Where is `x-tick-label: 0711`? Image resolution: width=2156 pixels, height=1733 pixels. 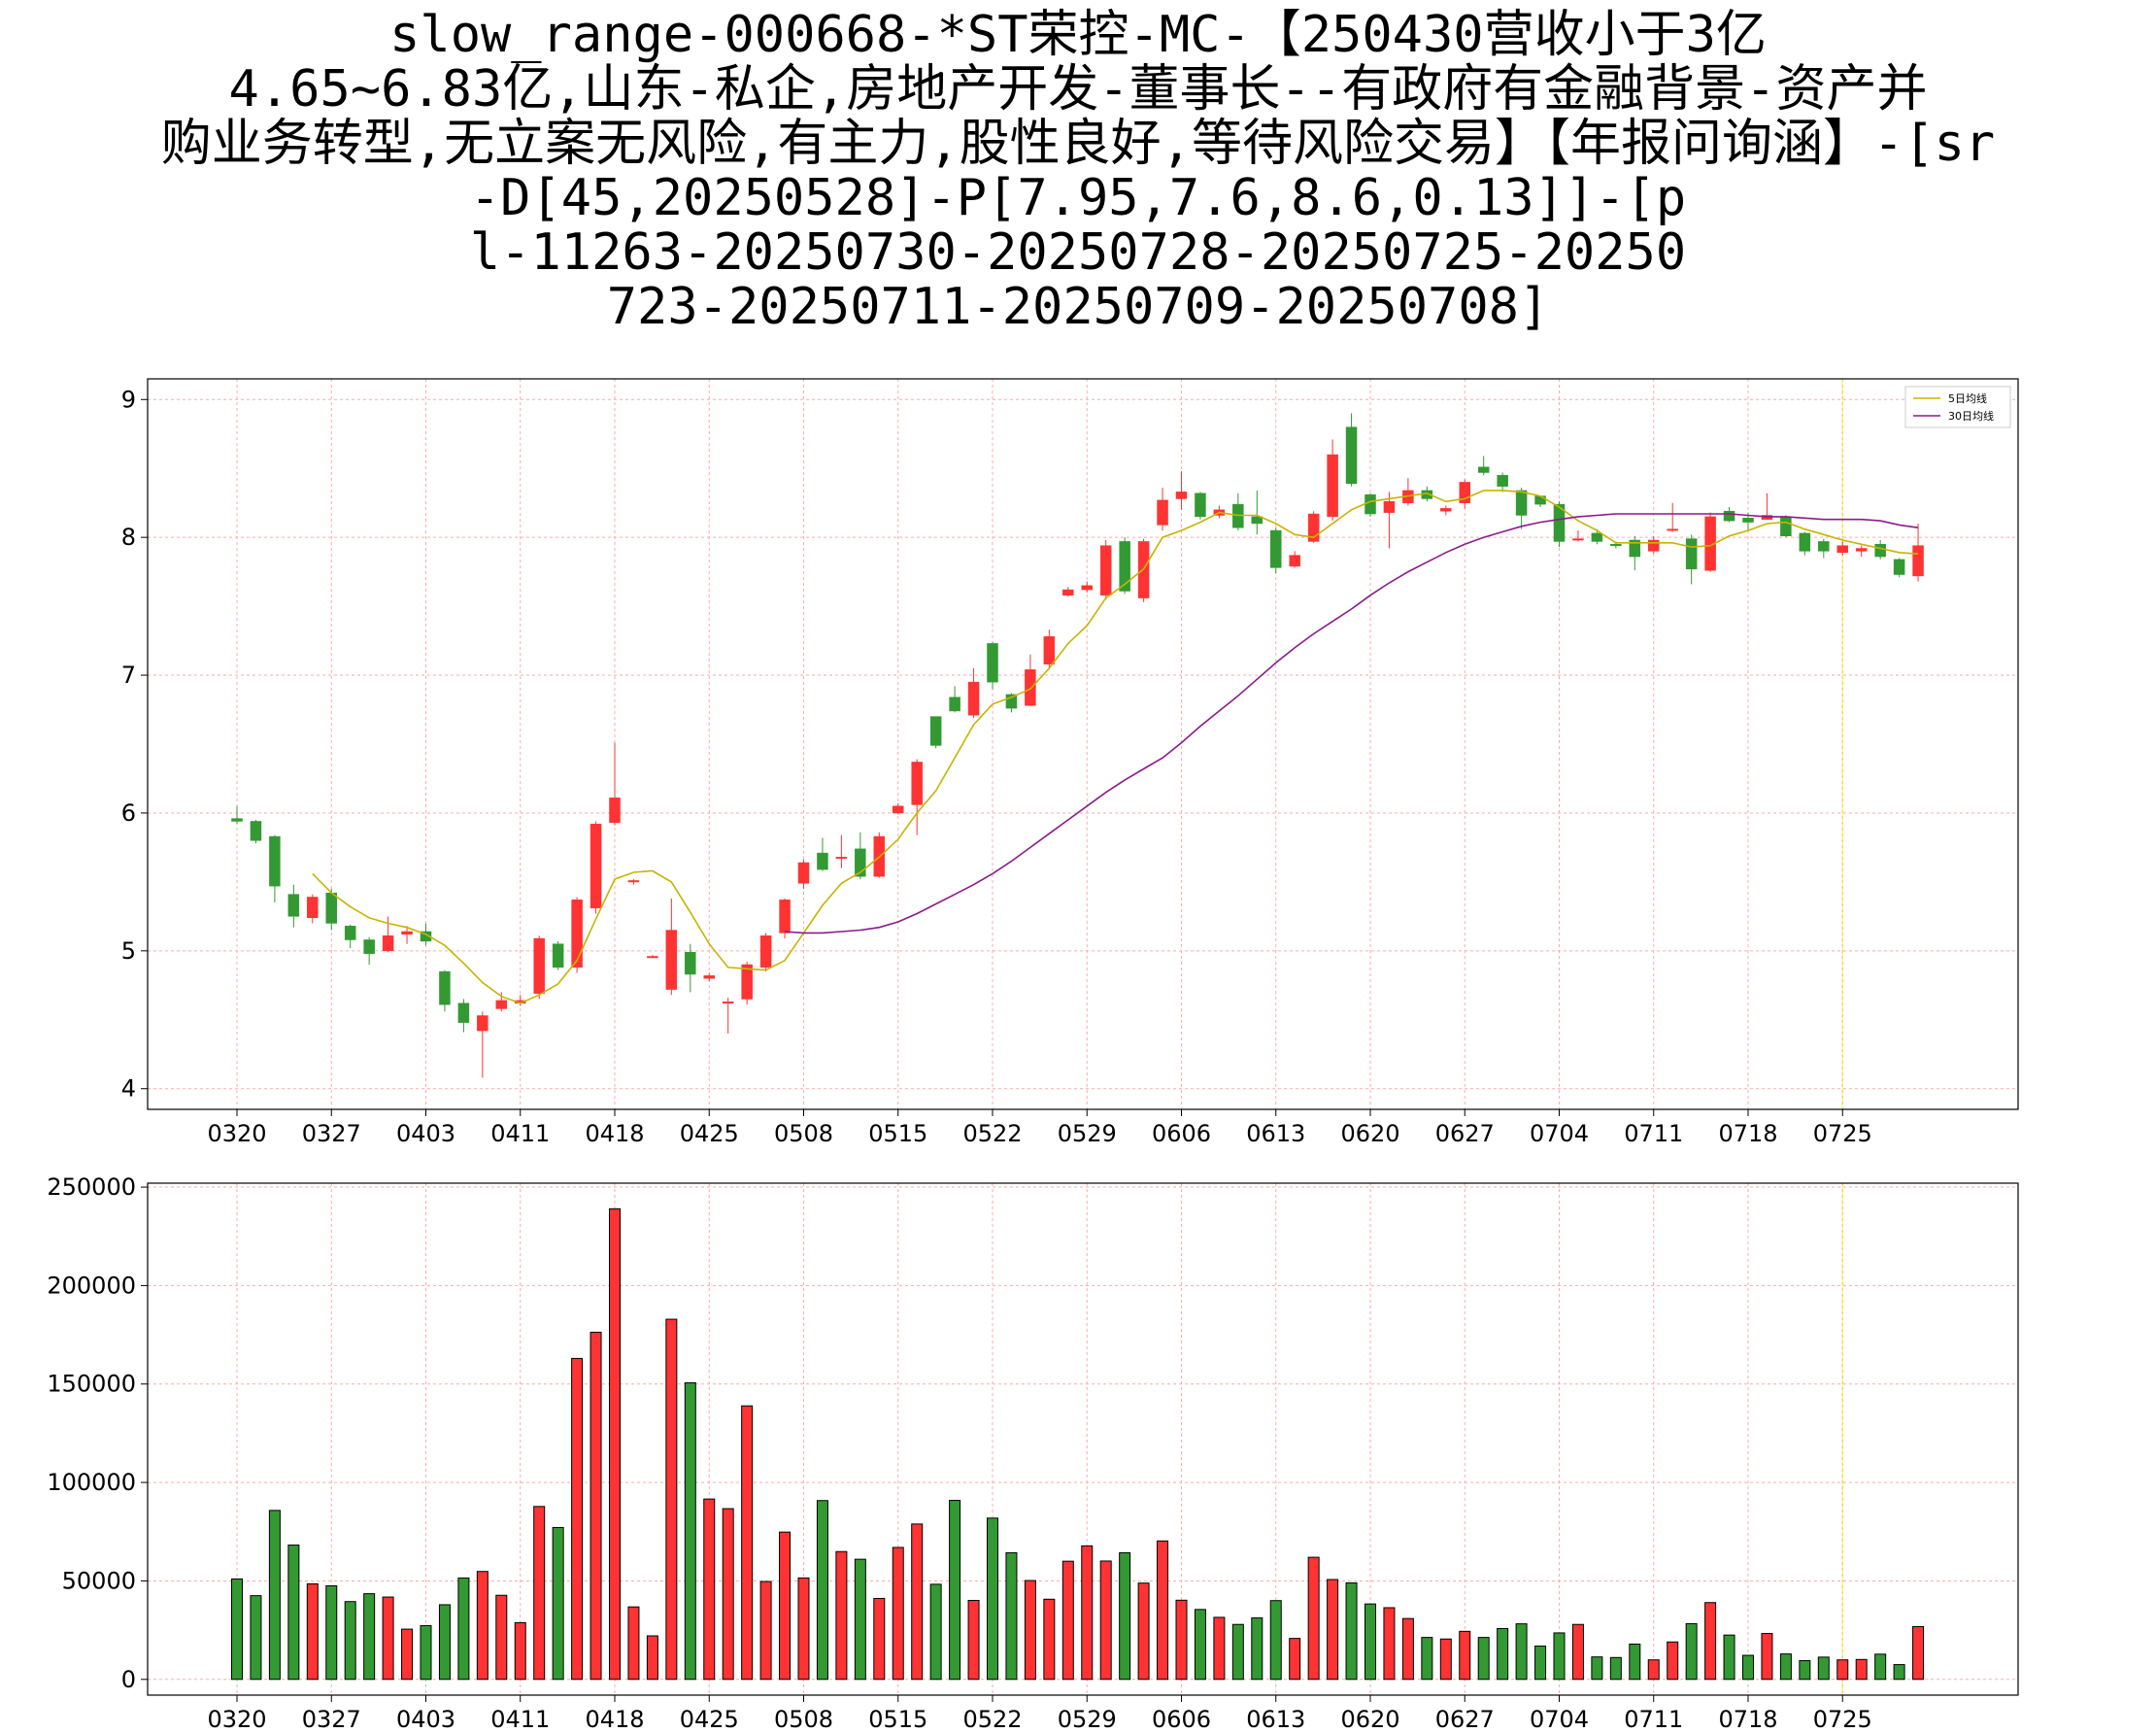
x-tick-label: 0711 is located at coordinates (1653, 1133).